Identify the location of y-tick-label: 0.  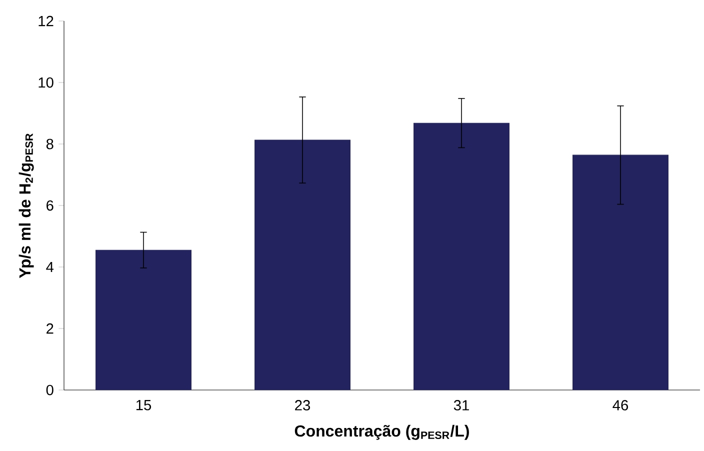
(50, 390).